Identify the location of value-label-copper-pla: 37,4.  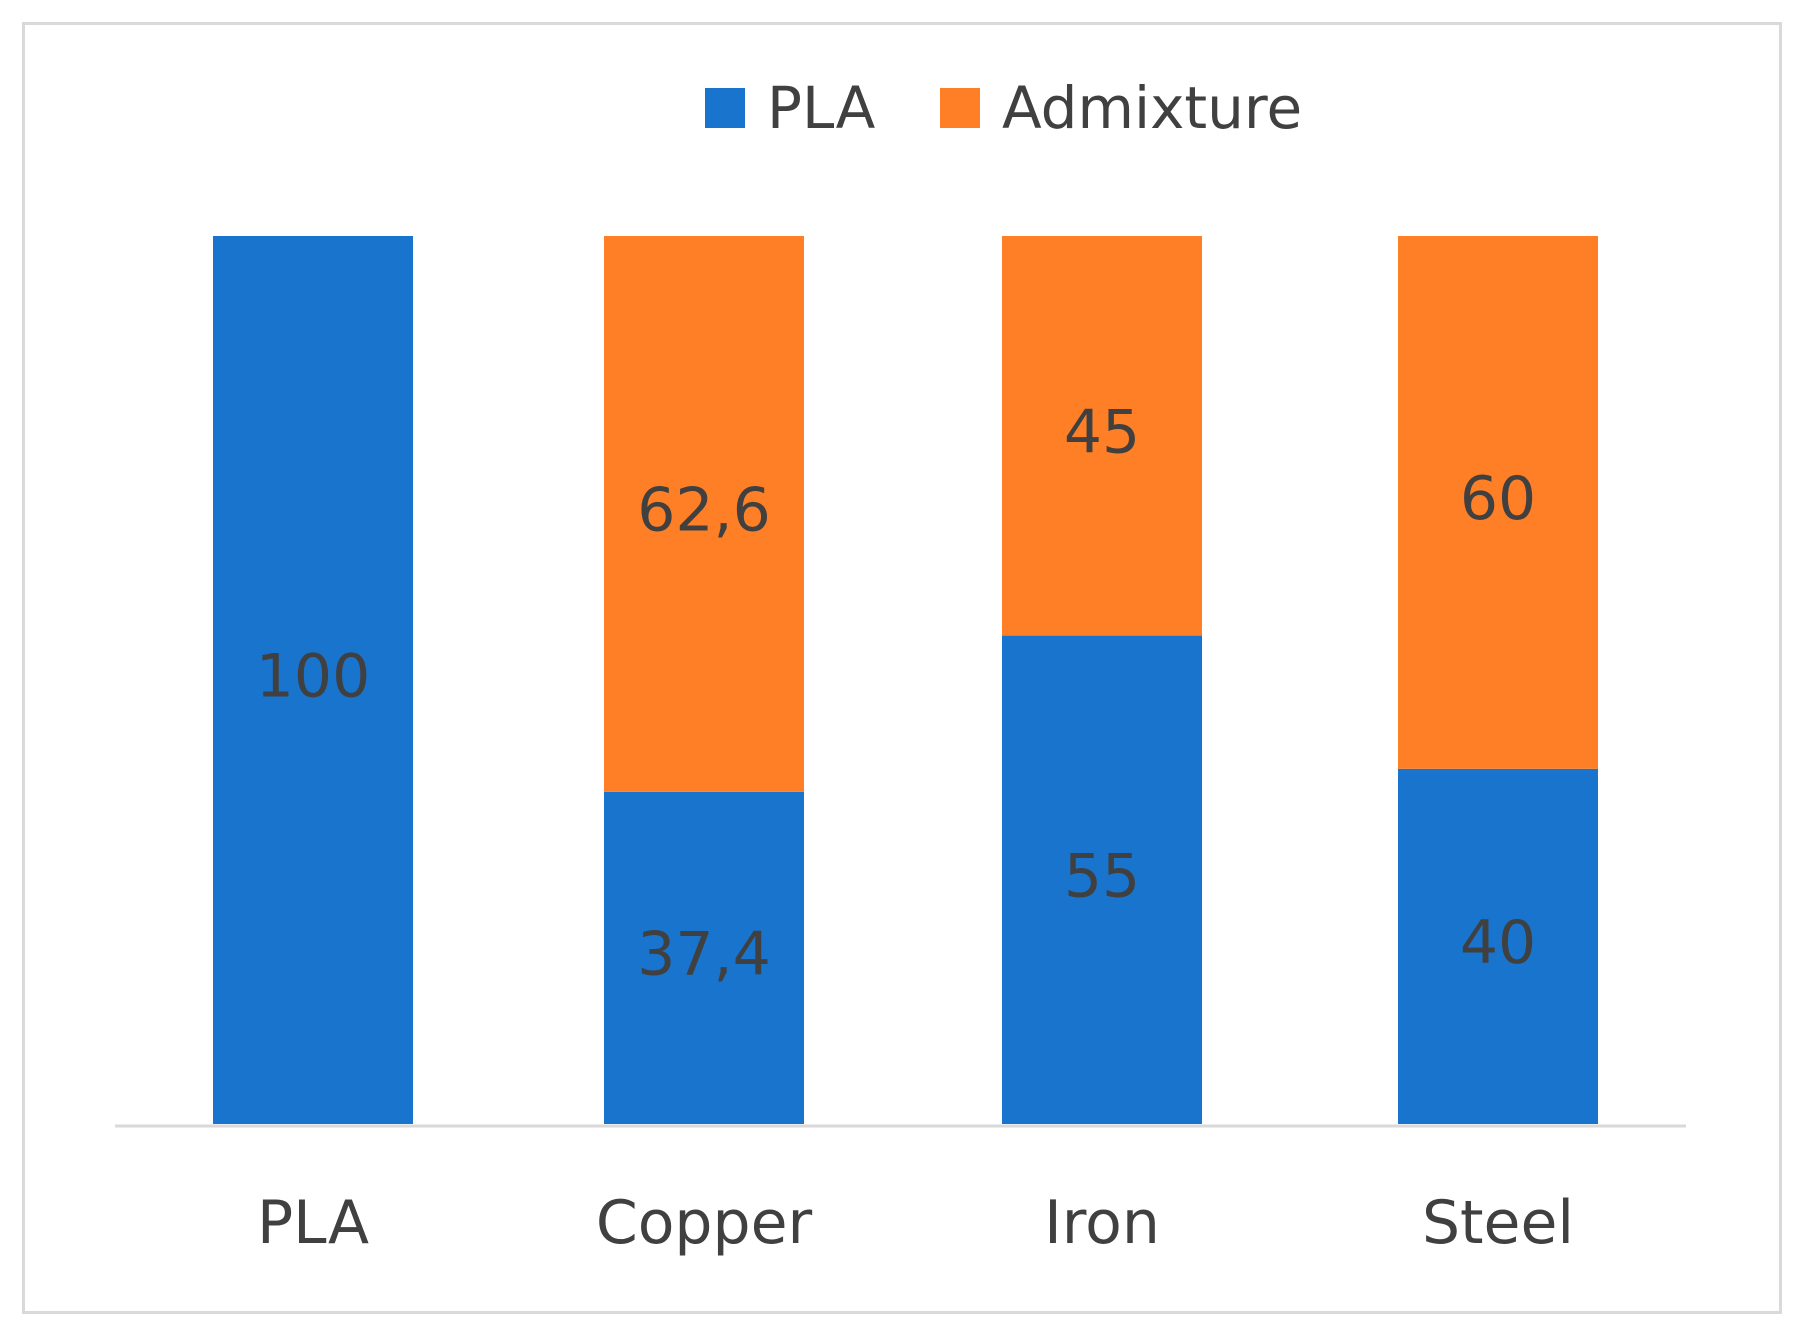
(704, 955).